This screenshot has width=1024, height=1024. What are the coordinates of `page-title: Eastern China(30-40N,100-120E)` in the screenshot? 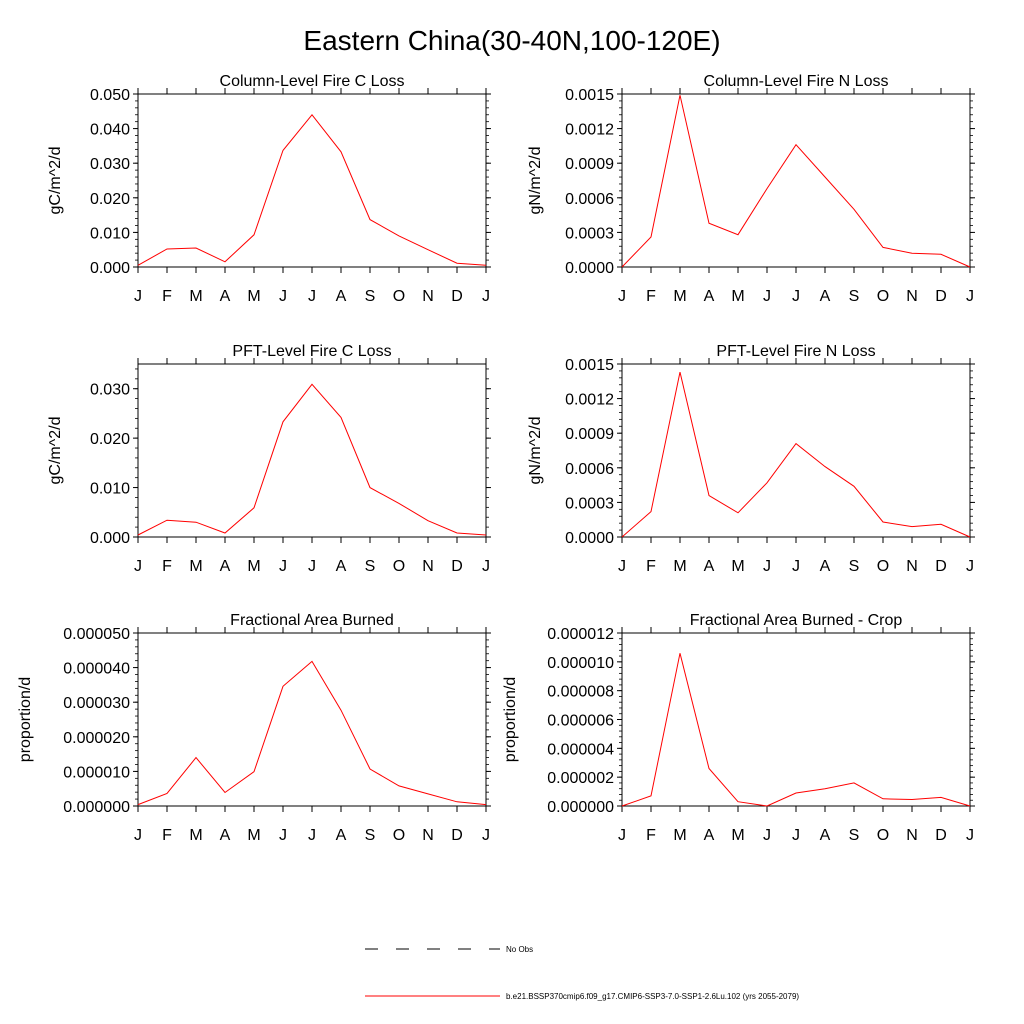 It's located at (511, 40).